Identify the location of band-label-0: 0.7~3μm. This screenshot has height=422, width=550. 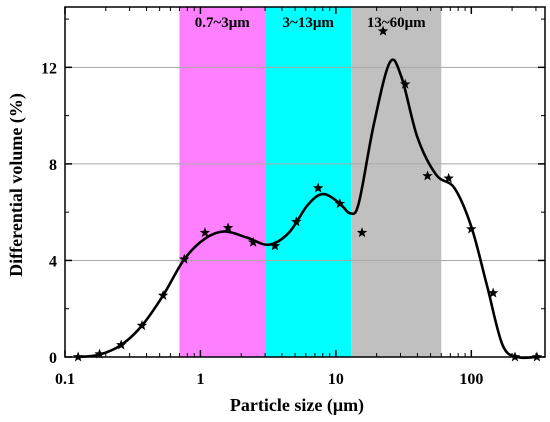
(223, 23).